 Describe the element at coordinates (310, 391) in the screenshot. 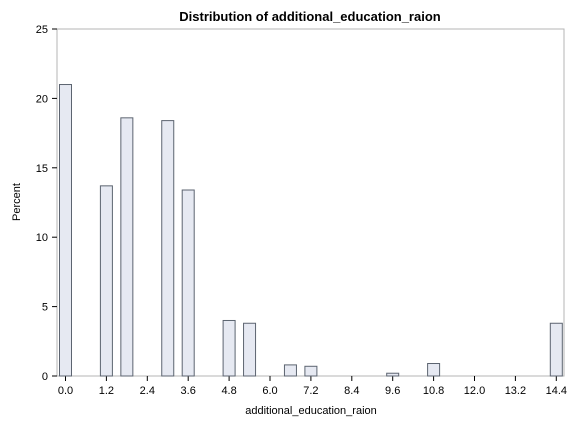

I see `x-tick-label: 7.2` at that location.